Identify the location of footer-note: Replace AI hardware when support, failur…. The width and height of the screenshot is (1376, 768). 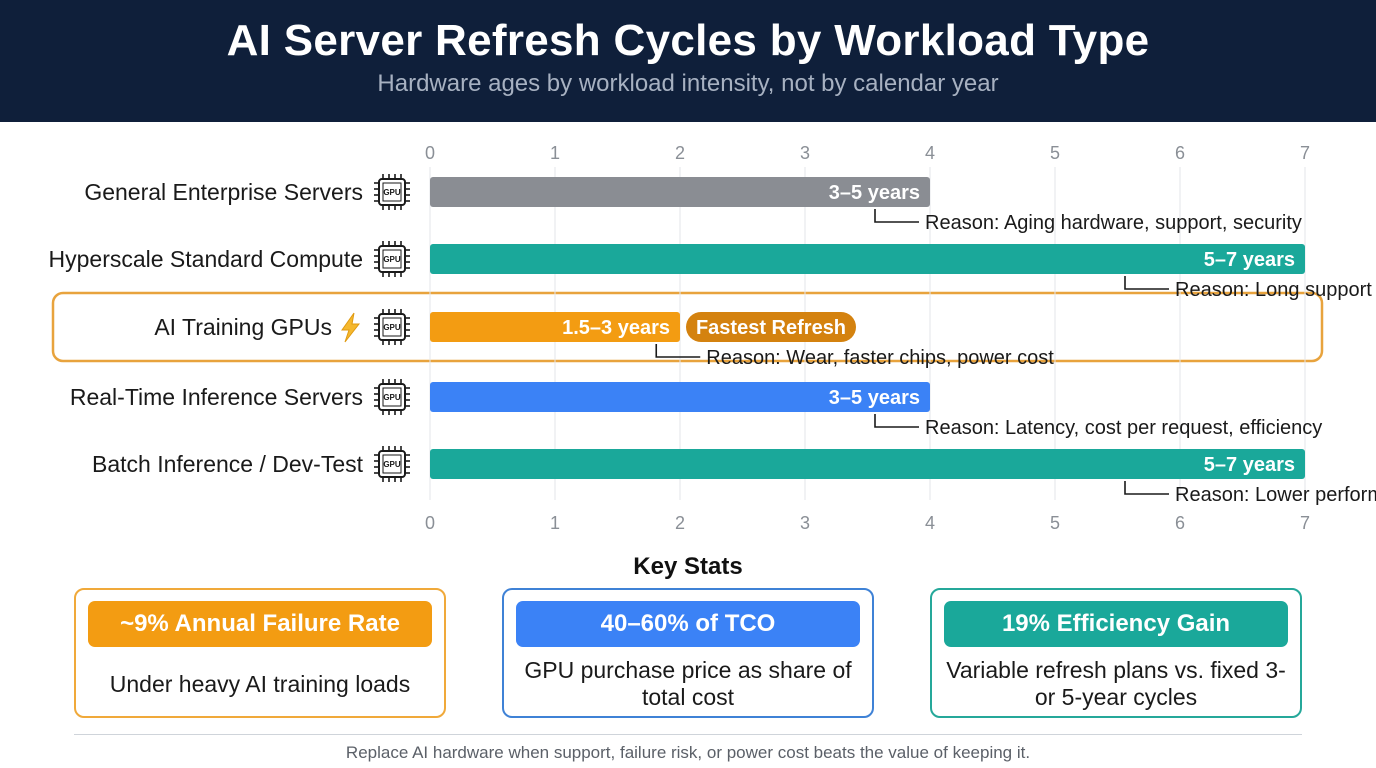
(688, 752).